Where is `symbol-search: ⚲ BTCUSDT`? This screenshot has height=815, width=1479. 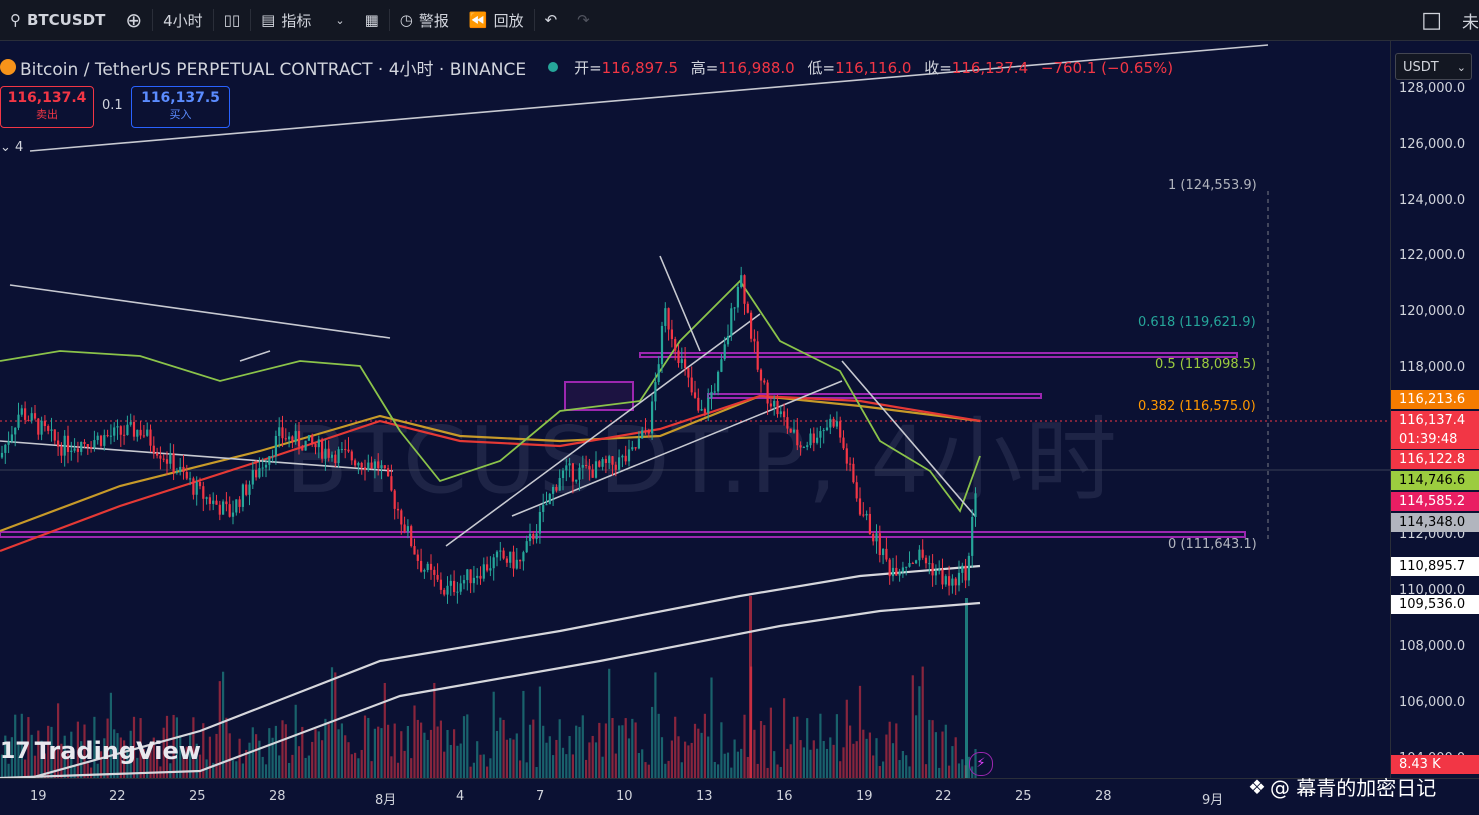
symbol-search: ⚲ BTCUSDT is located at coordinates (57, 20).